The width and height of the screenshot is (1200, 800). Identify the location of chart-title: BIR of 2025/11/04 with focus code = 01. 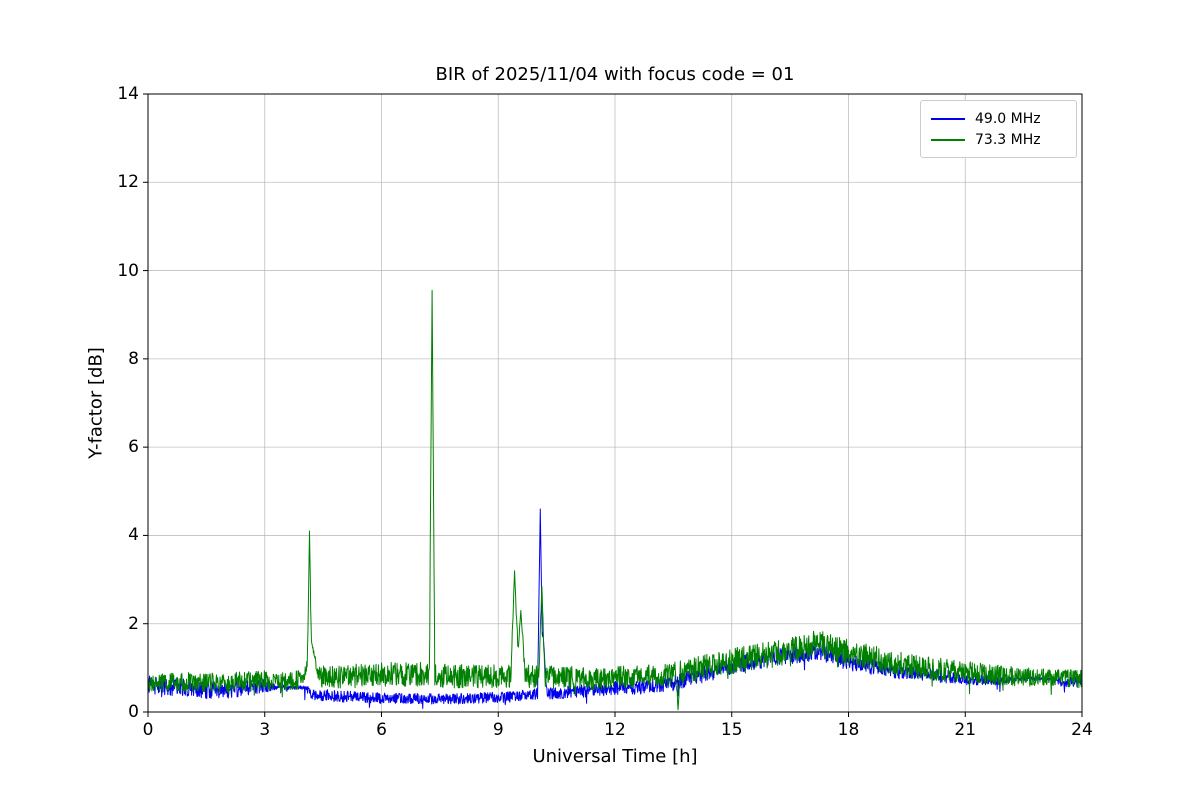
(615, 74).